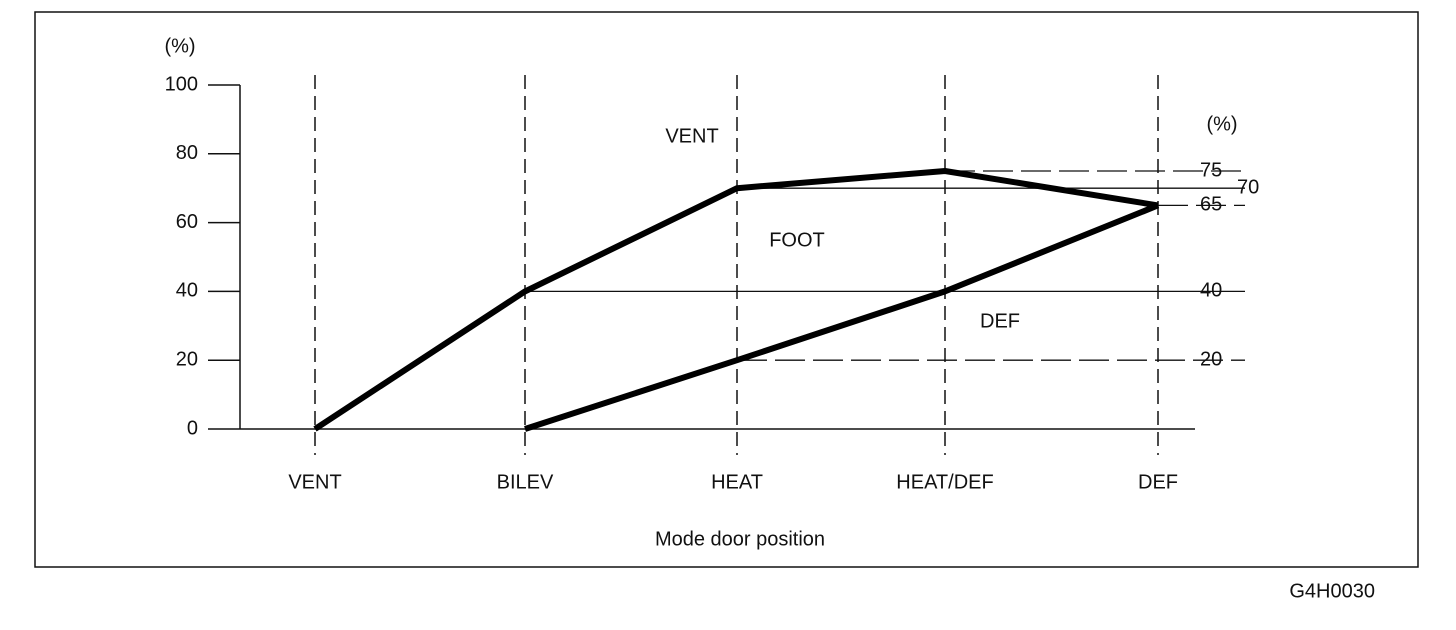 The height and width of the screenshot is (630, 1456). I want to click on x-tick-label: VENT, so click(314, 482).